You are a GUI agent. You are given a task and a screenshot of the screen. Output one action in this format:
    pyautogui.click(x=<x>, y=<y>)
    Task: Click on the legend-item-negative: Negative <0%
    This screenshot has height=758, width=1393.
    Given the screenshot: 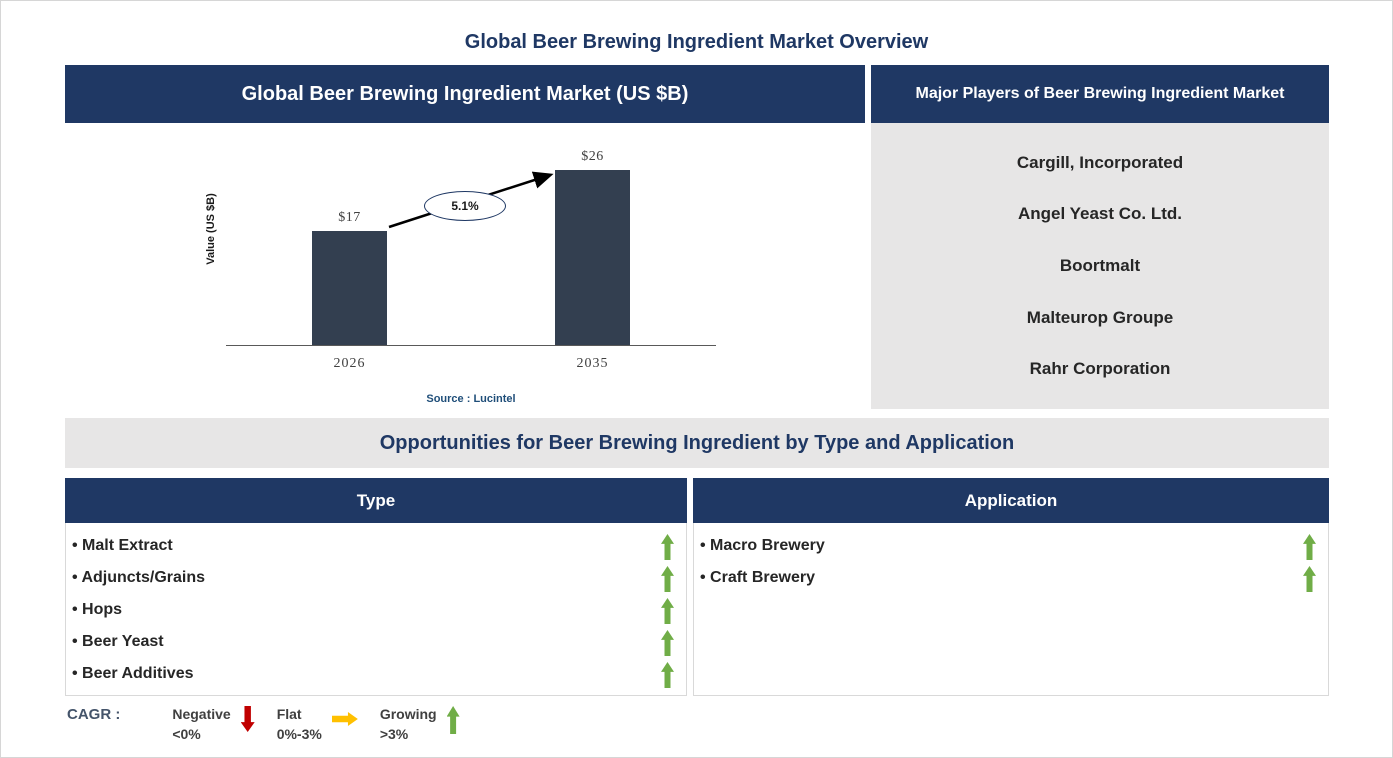 What is the action you would take?
    pyautogui.click(x=213, y=724)
    